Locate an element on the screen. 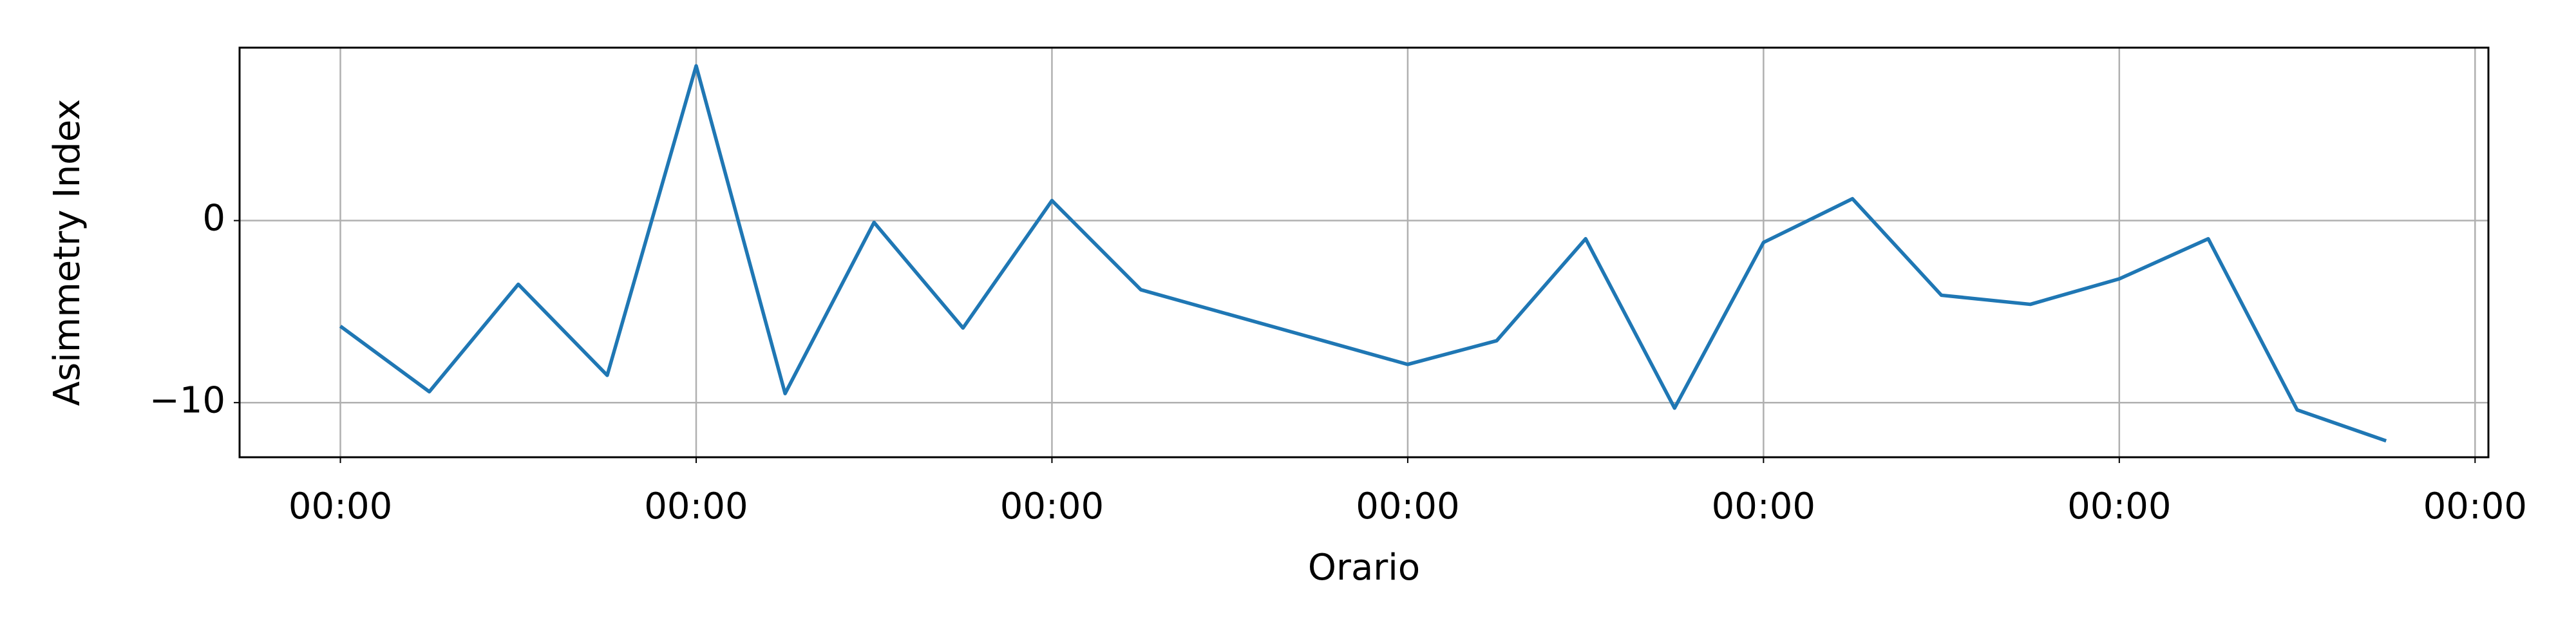  y-tick-label: 0 is located at coordinates (214, 219).